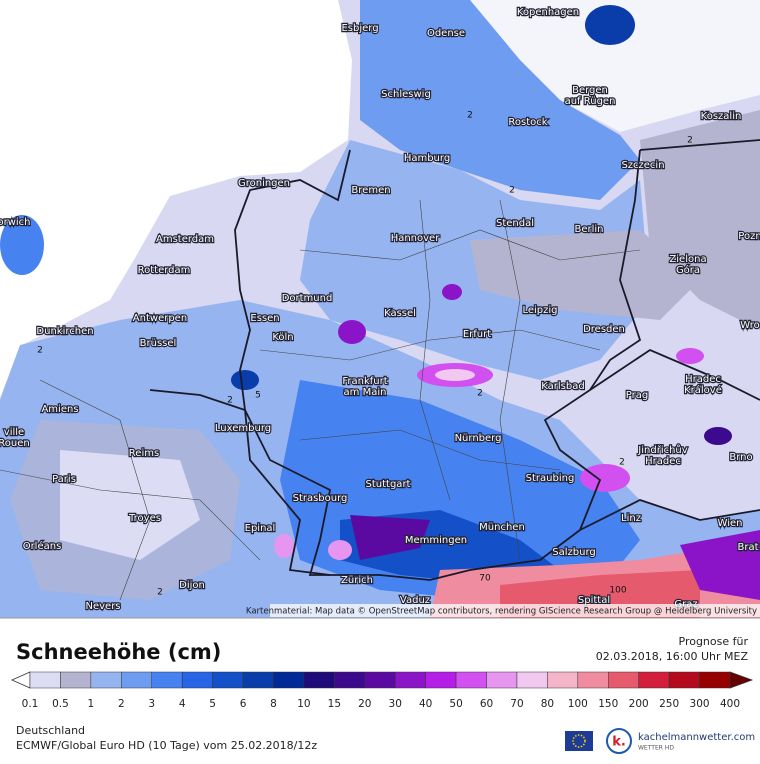  Describe the element at coordinates (151, 704) in the screenshot. I see `legend-level: 3` at that location.